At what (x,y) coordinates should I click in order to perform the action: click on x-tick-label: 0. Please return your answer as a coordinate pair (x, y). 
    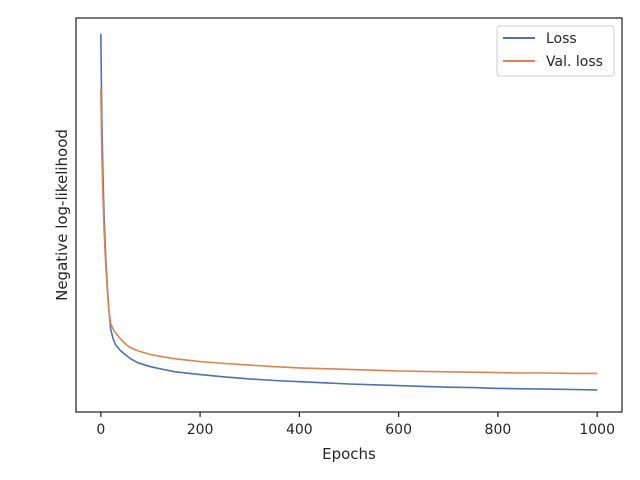
    Looking at the image, I should click on (100, 430).